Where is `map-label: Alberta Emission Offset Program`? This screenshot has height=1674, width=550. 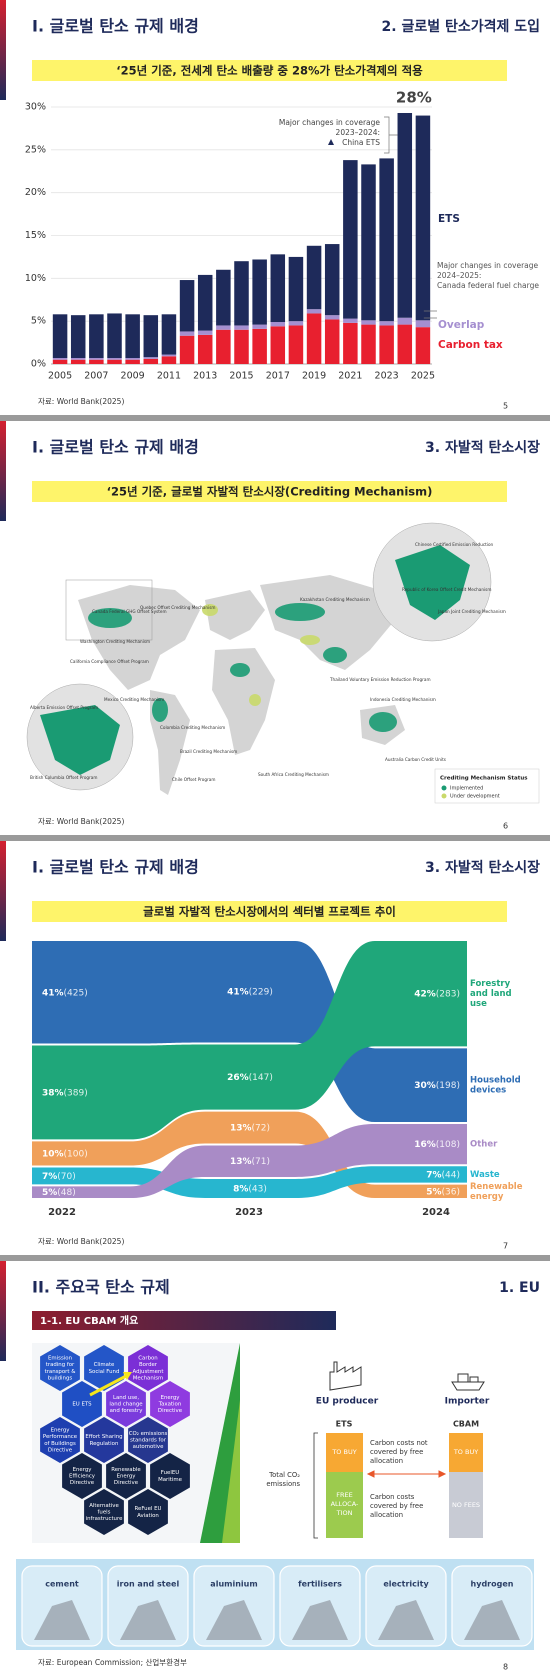 map-label: Alberta Emission Offset Program is located at coordinates (64, 707).